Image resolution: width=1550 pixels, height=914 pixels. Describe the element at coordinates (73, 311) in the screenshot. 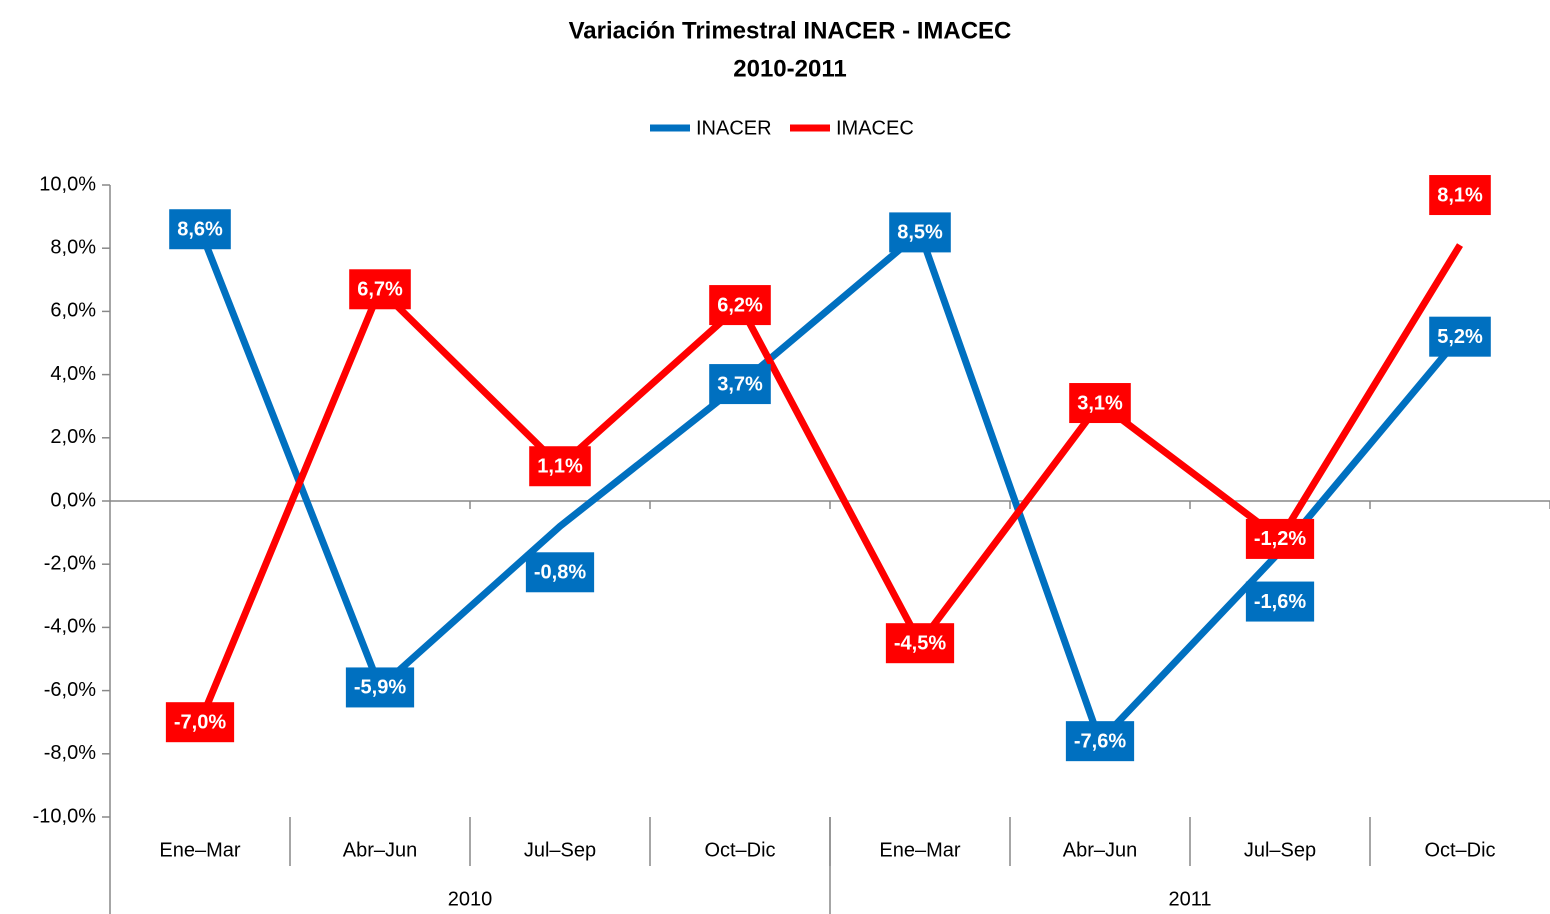

I see `y-tick-label: 6,0%` at that location.